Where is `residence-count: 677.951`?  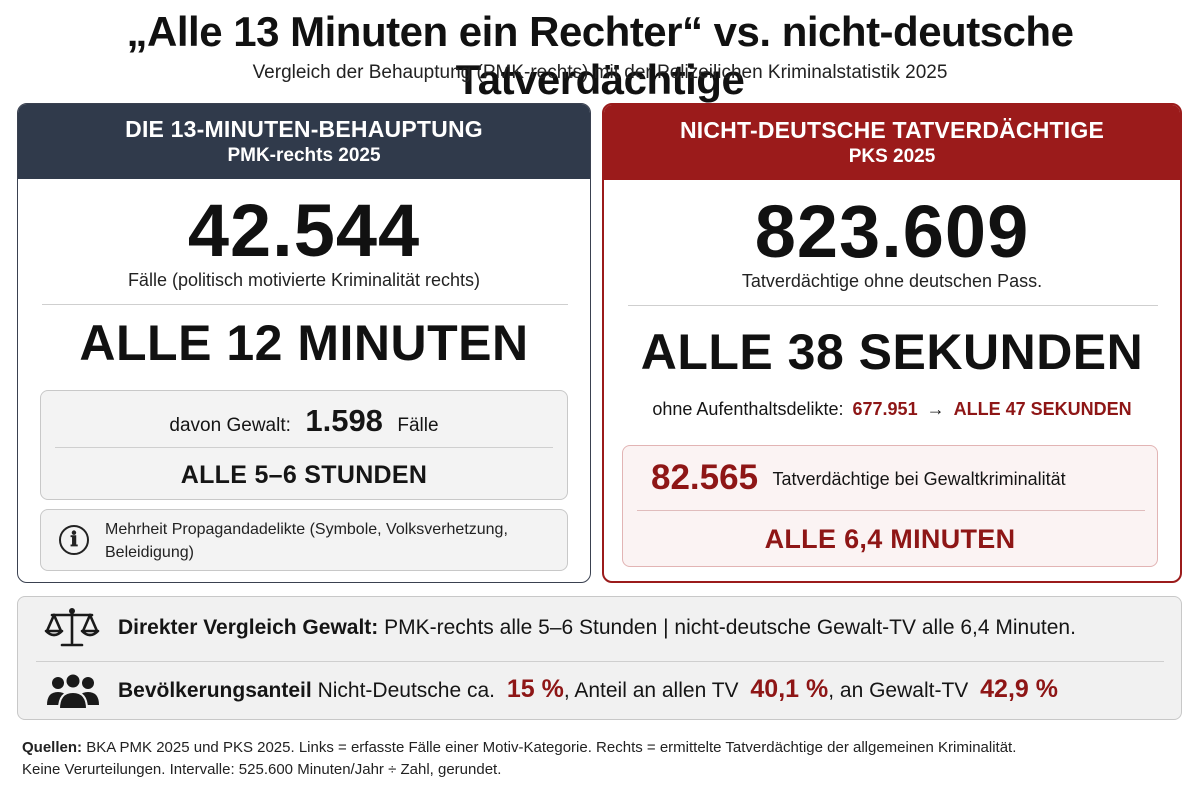
residence-count: 677.951 is located at coordinates (885, 409).